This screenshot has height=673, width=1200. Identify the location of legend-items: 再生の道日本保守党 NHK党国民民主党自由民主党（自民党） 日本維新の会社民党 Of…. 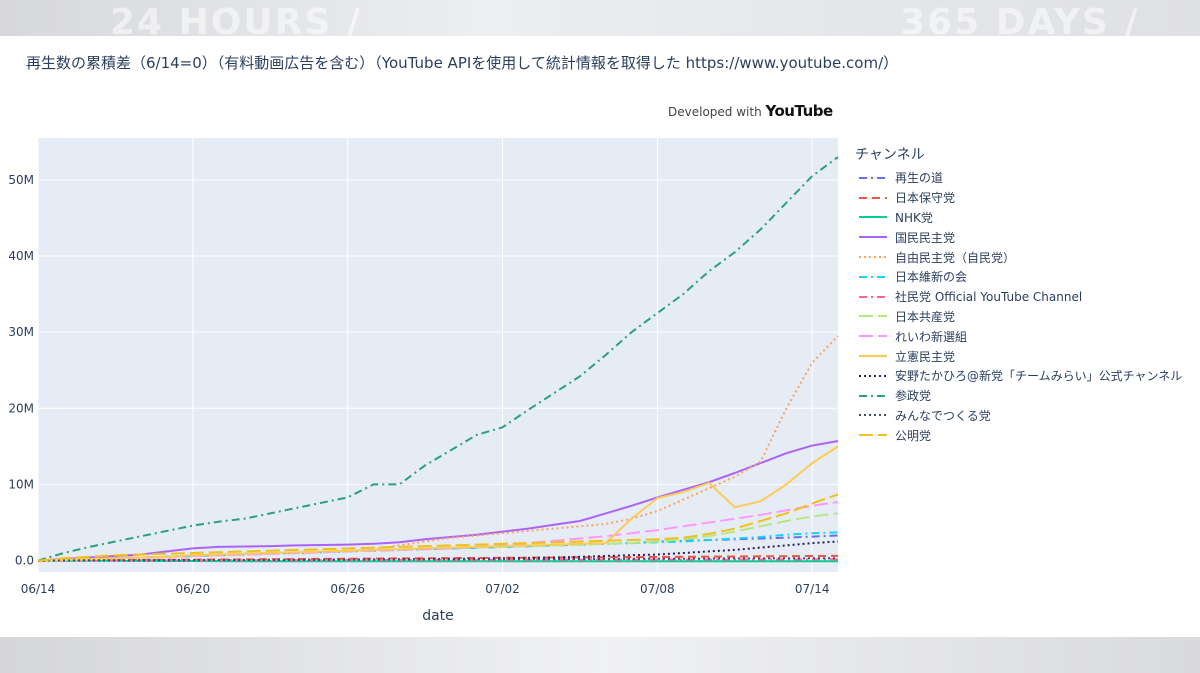
(1018, 306).